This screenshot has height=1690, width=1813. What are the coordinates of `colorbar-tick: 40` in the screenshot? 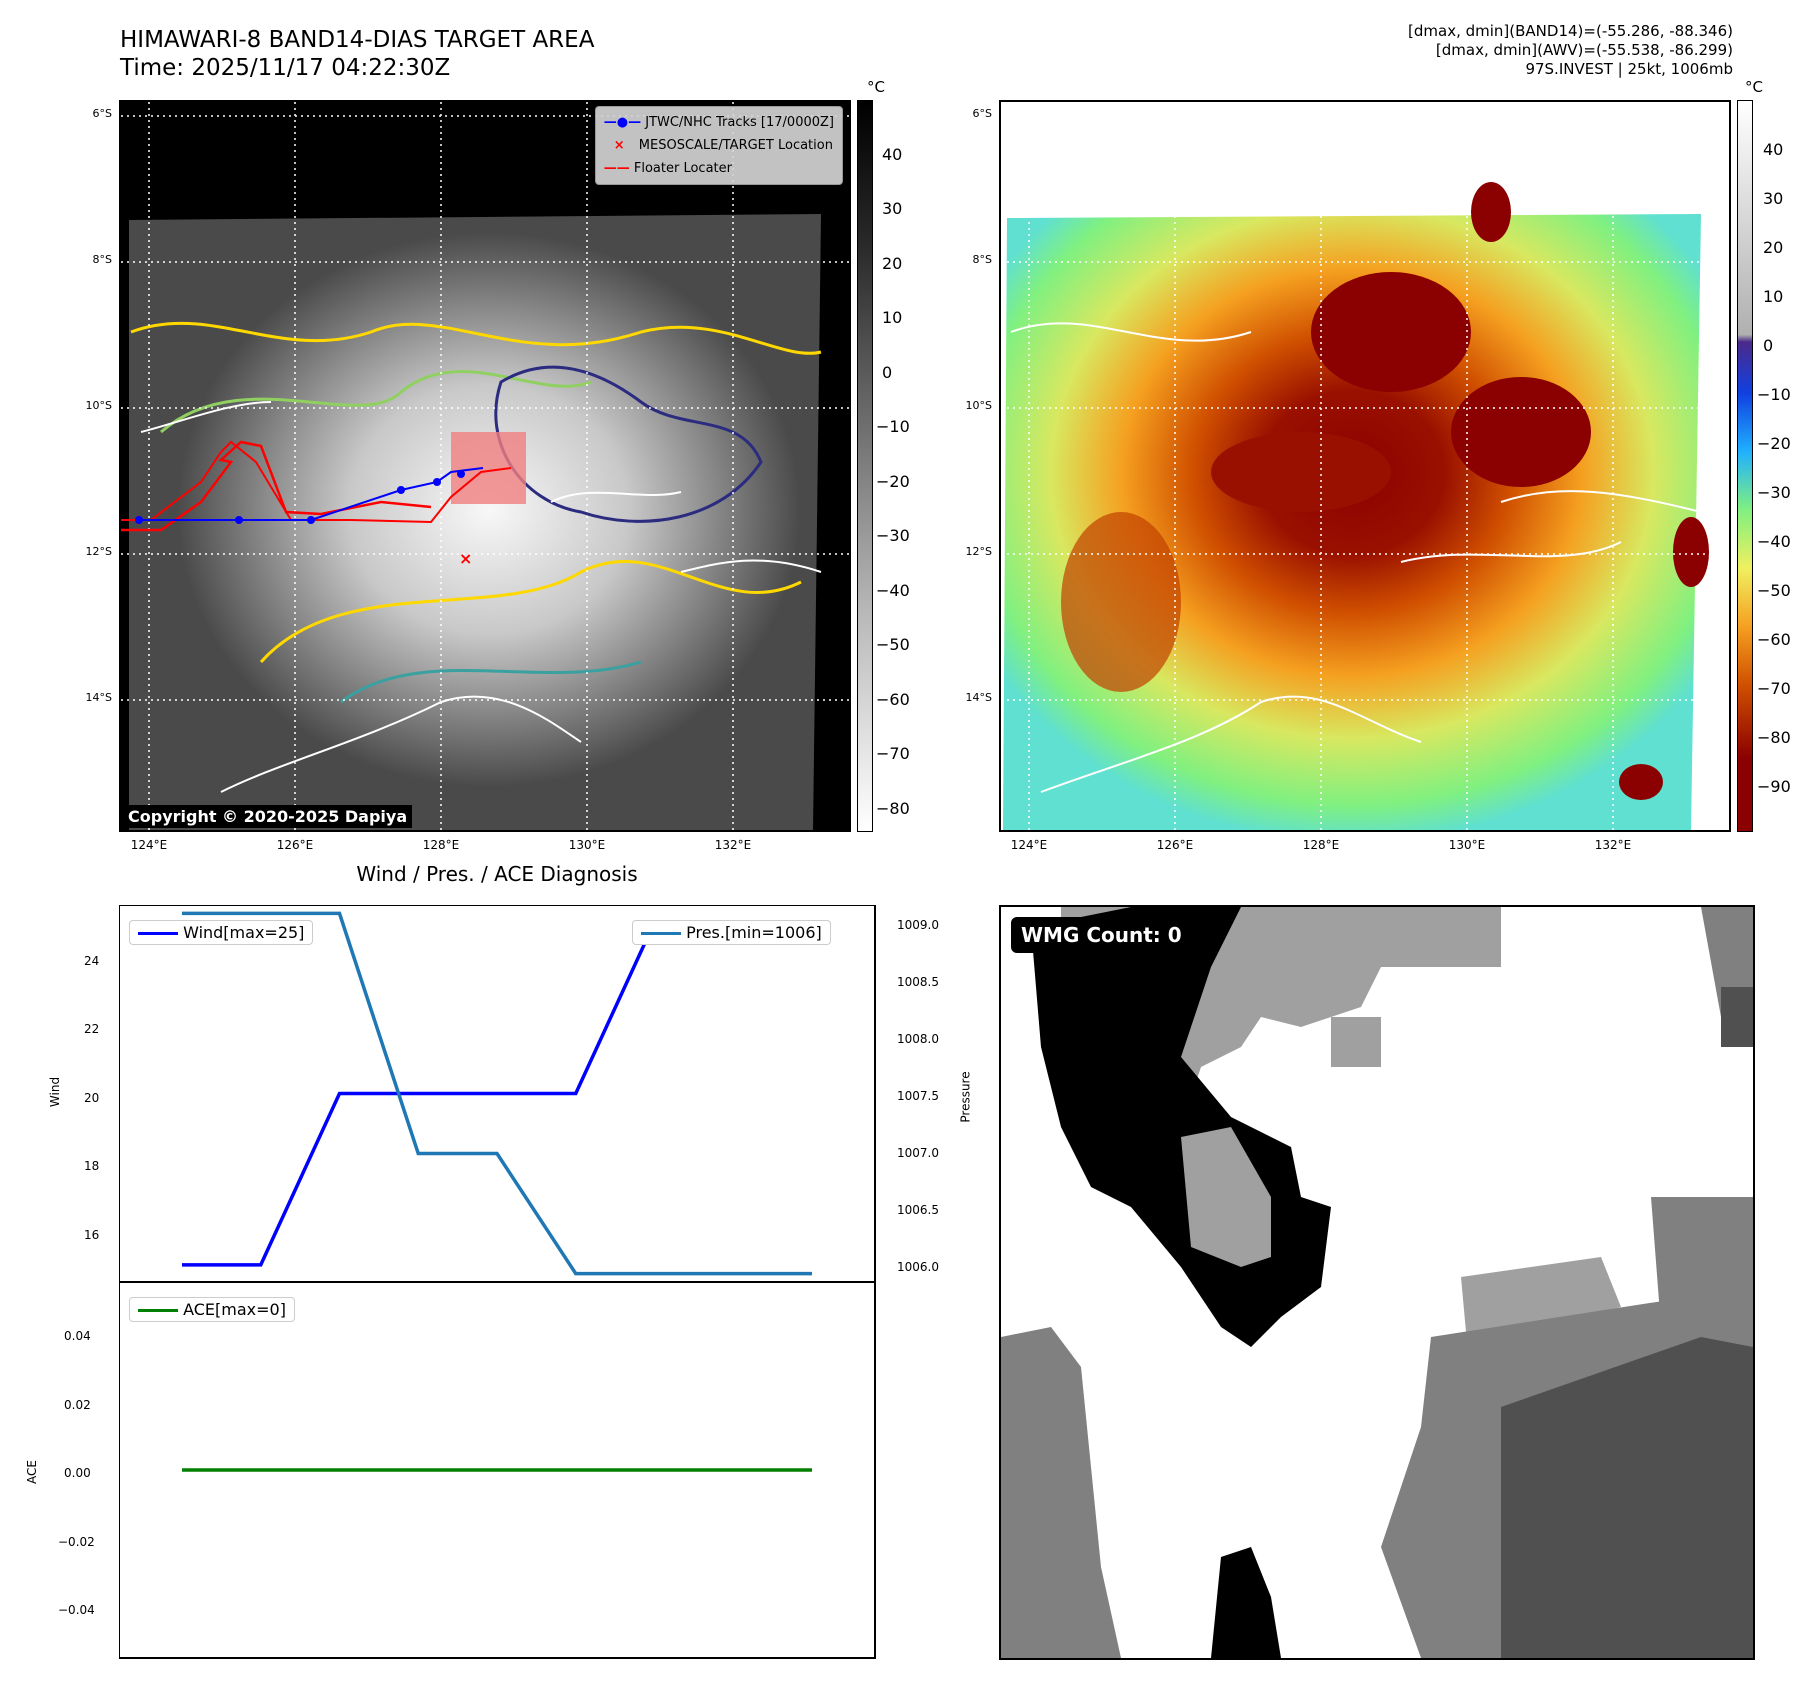 It's located at (1773, 149).